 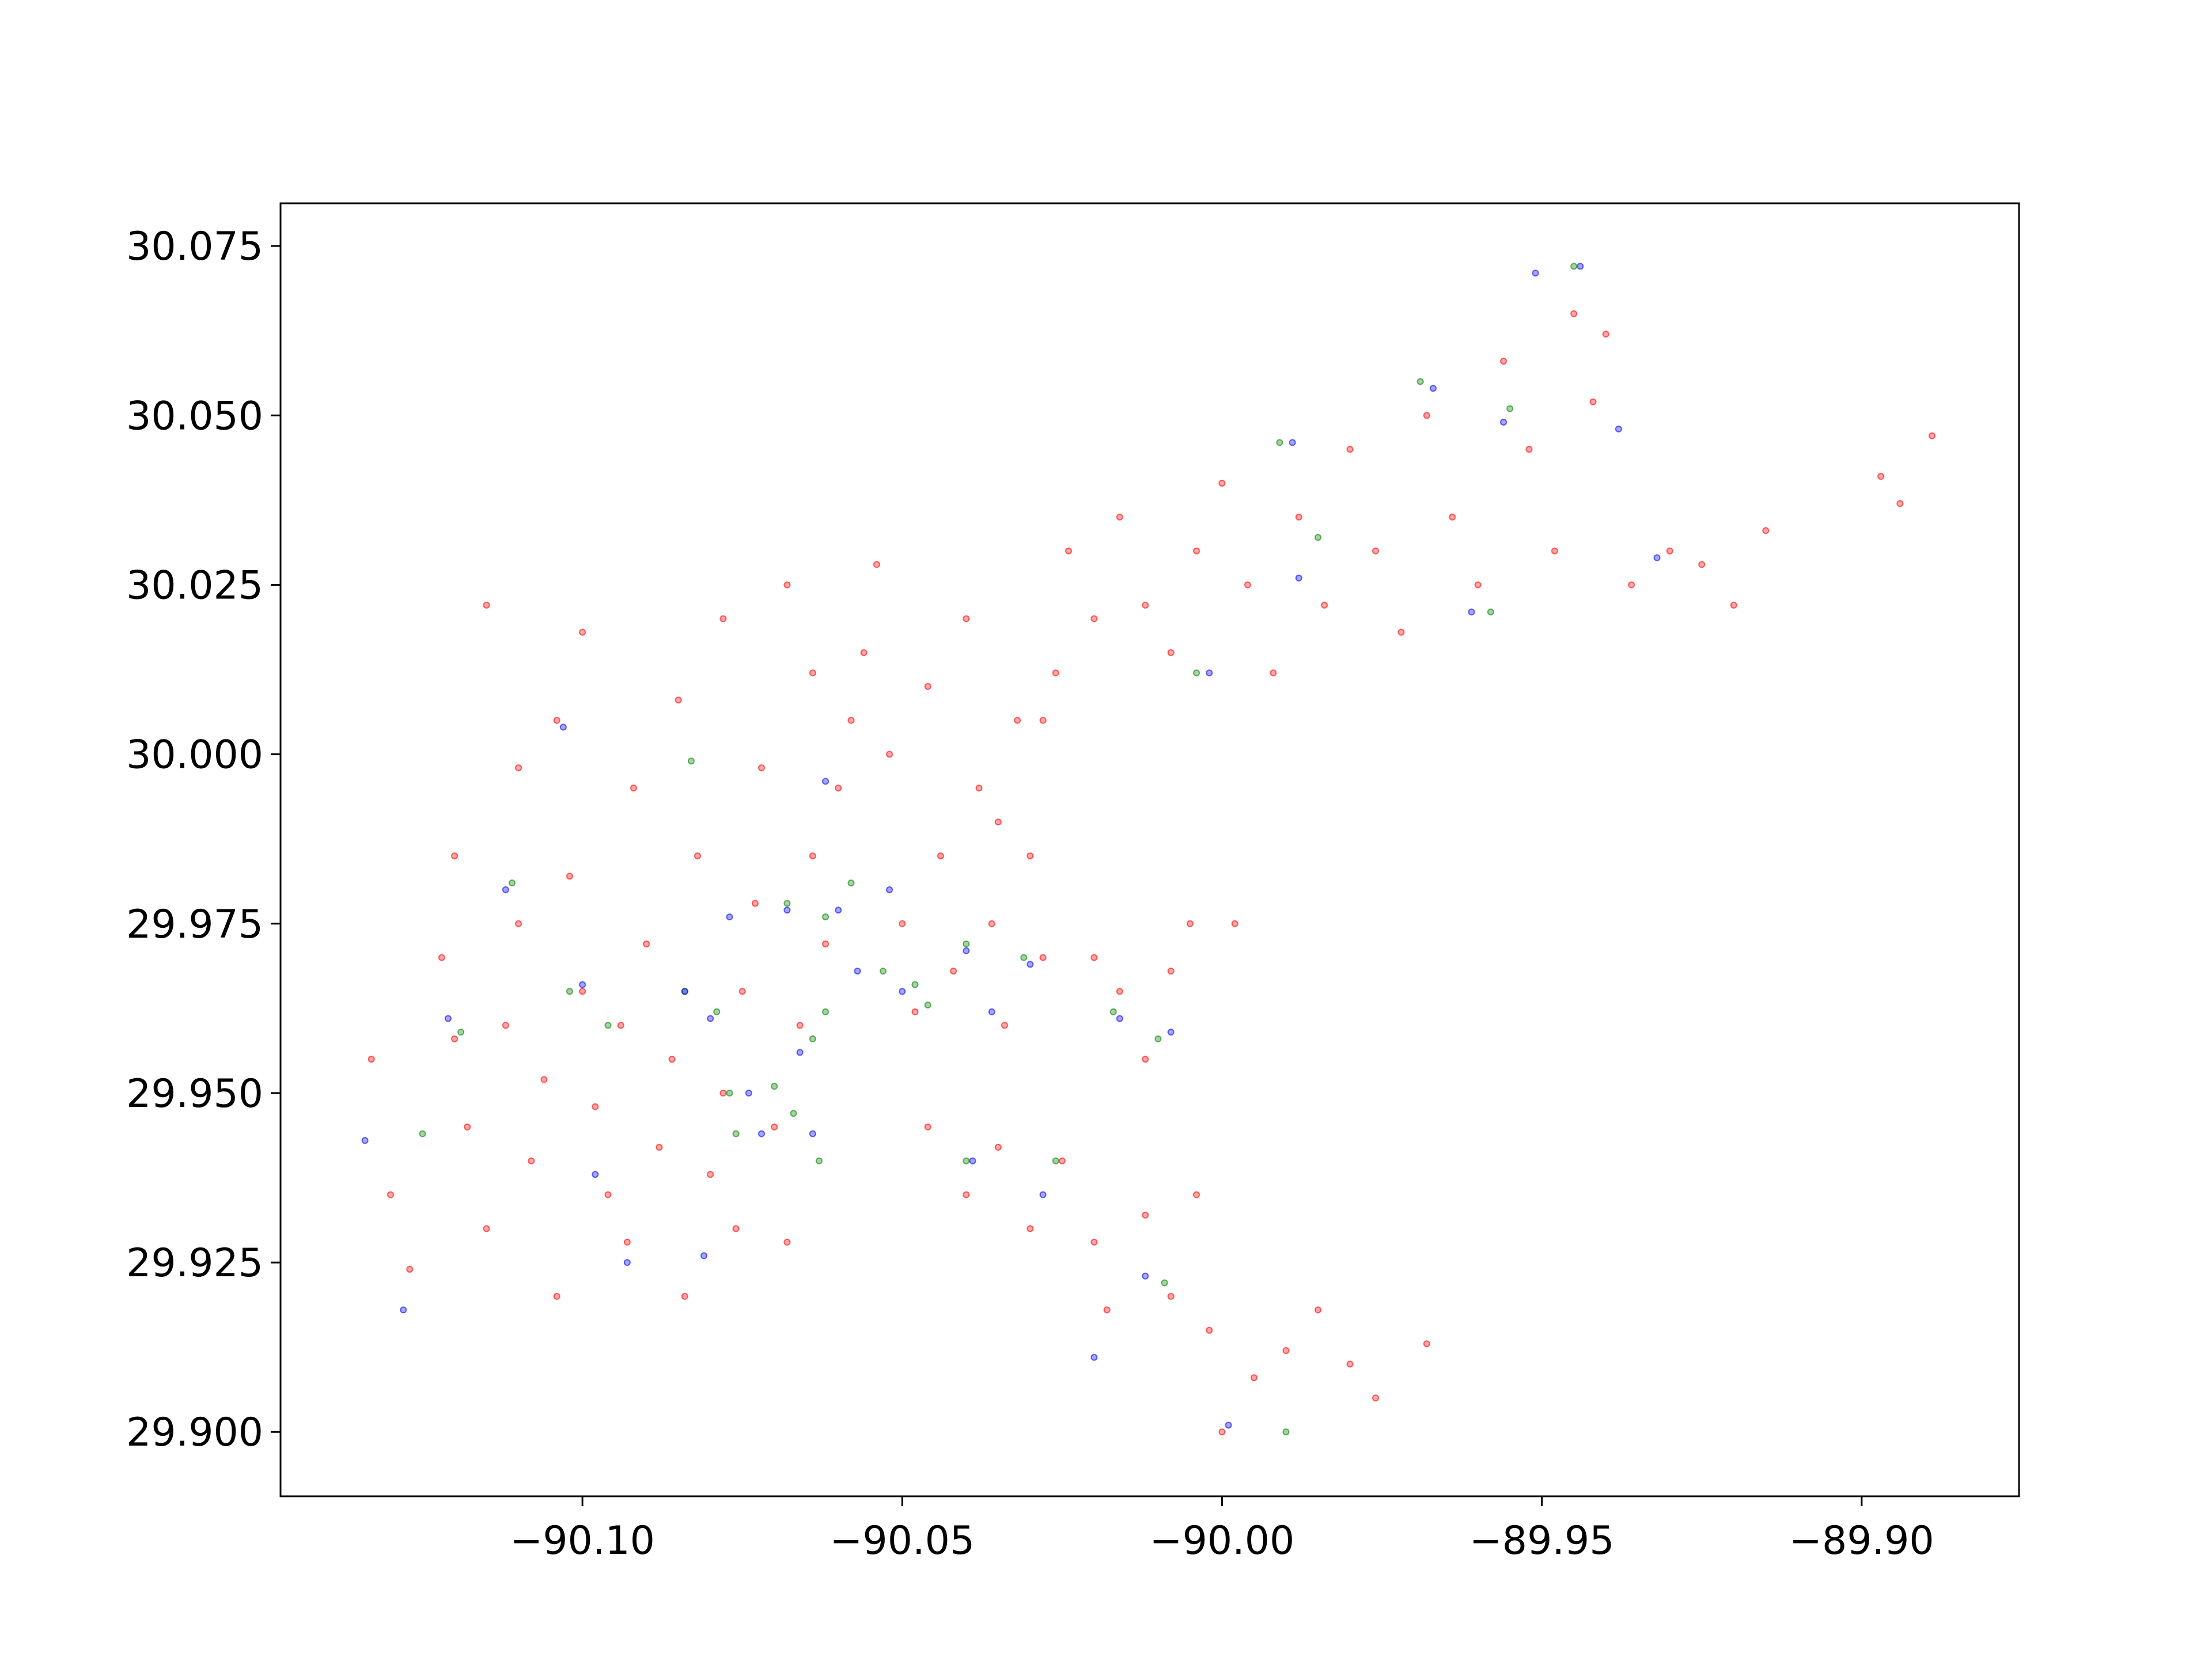 What do you see at coordinates (582, 1541) in the screenshot?
I see `x-tick-label: −90.10` at bounding box center [582, 1541].